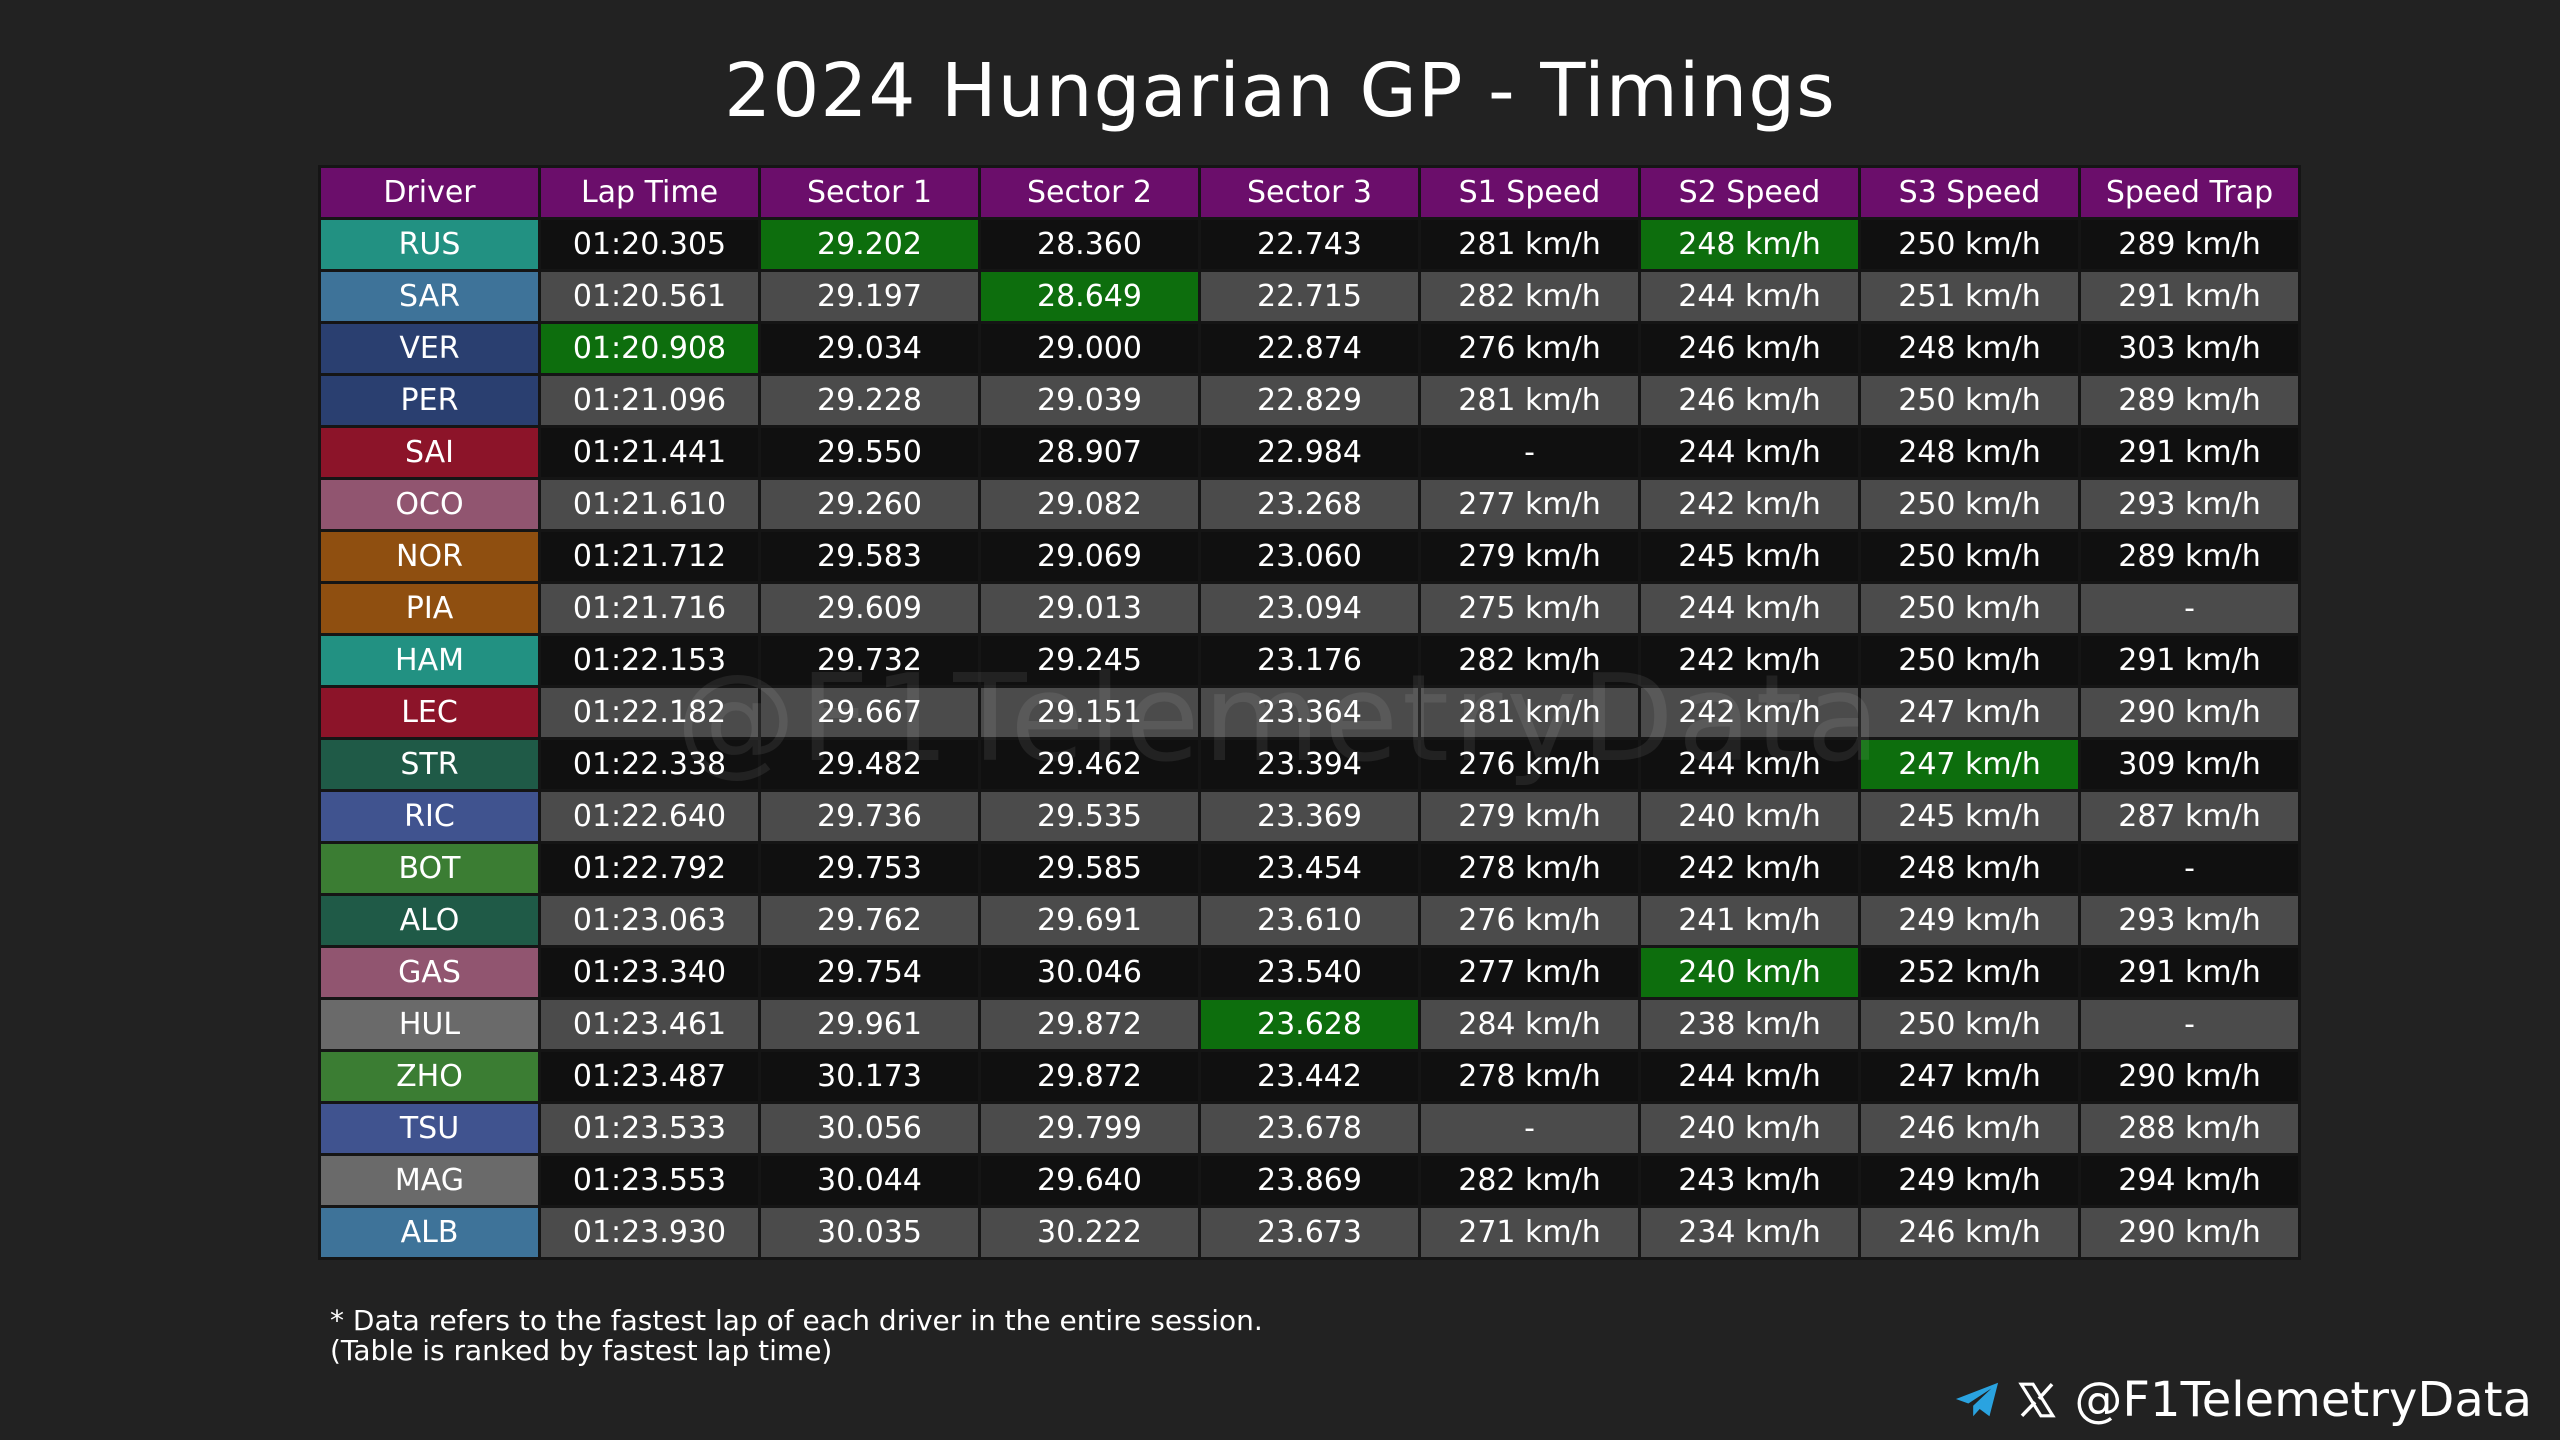  What do you see at coordinates (2189, 764) in the screenshot?
I see `data-cell: 309 km/h` at bounding box center [2189, 764].